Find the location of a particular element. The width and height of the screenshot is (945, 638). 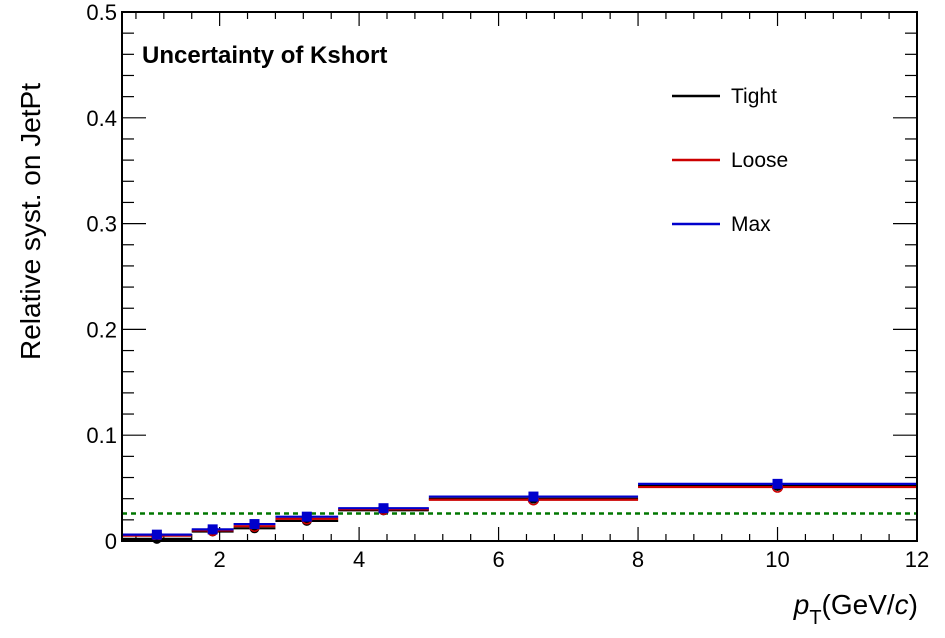

x-axis-title-p: p is located at coordinates (801, 604).